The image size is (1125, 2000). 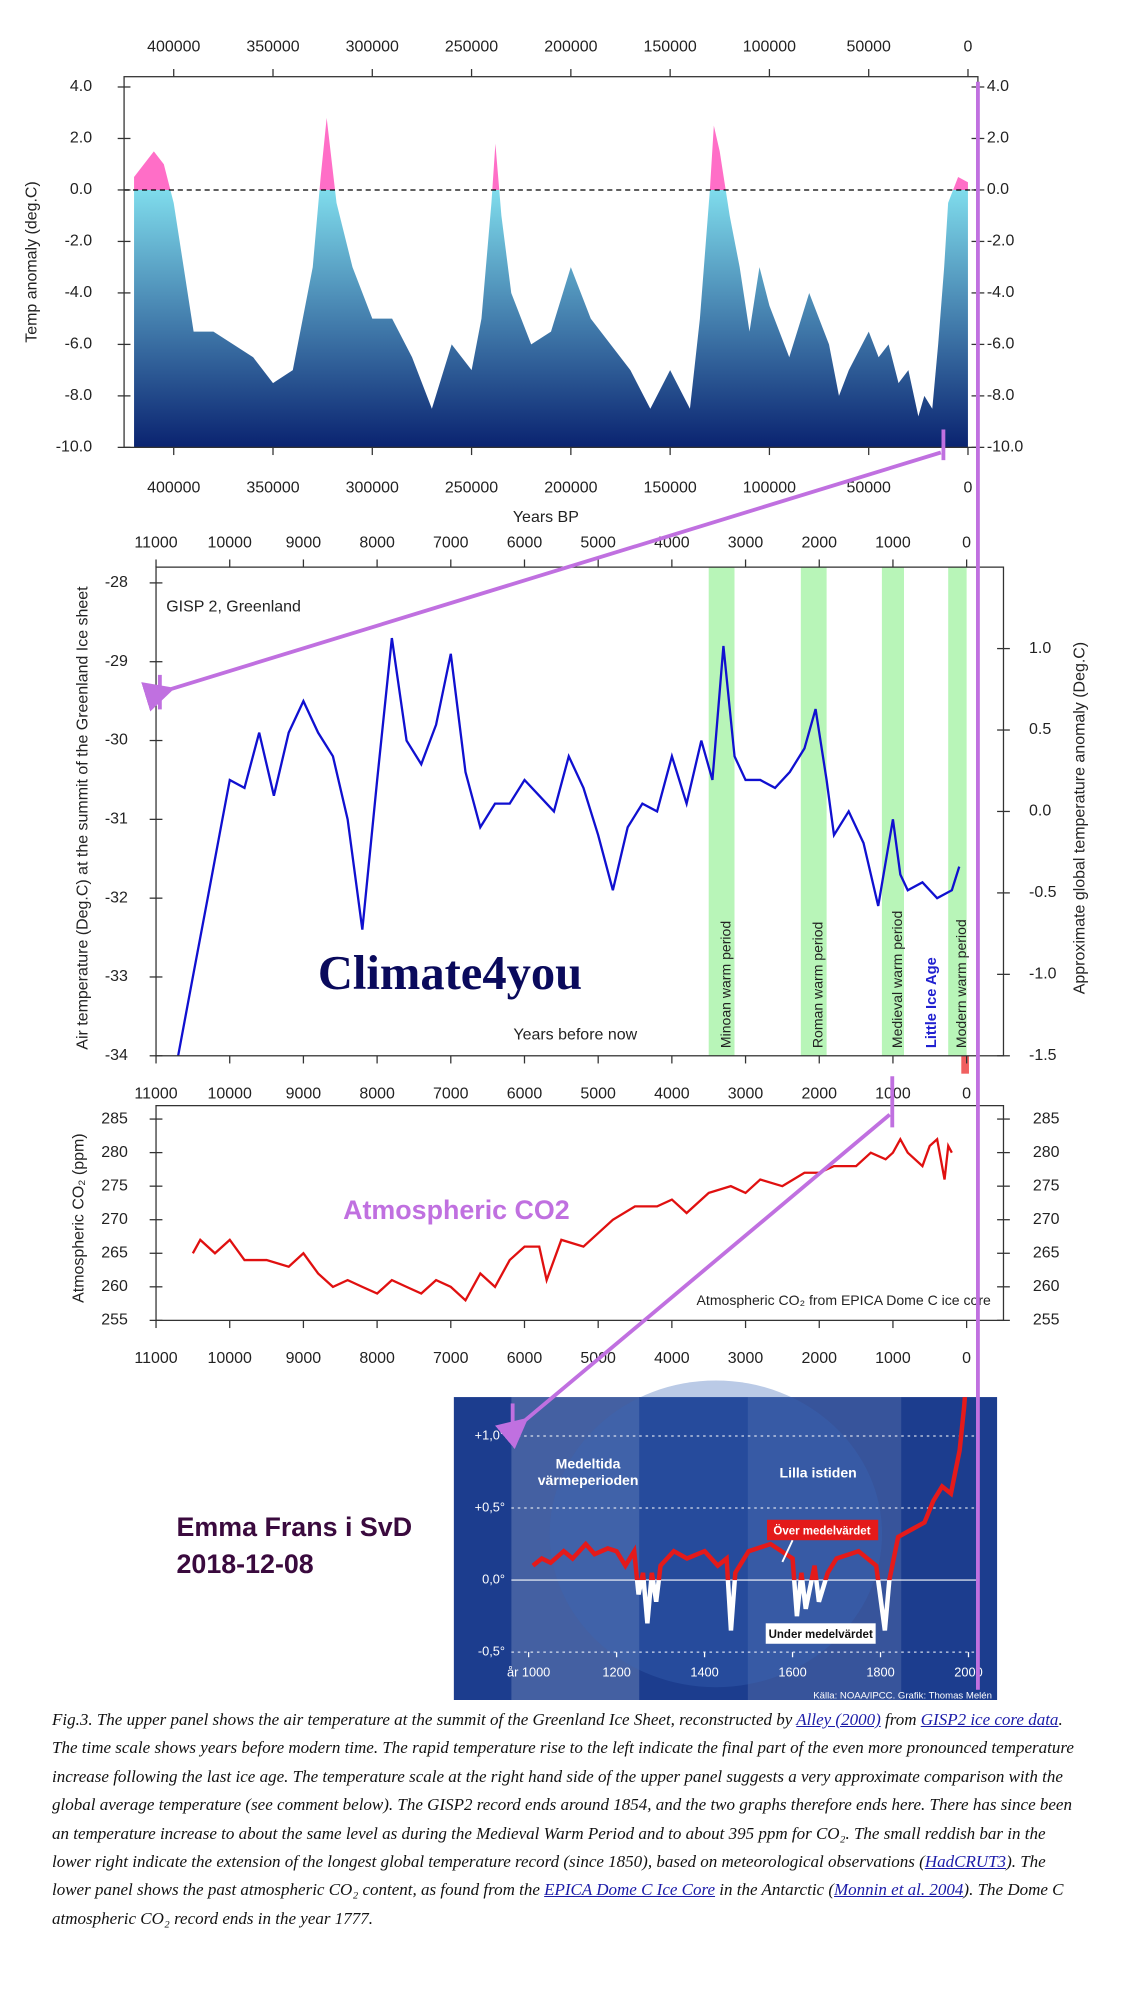 I want to click on y-tick-label: -8.0, so click(x=1001, y=395).